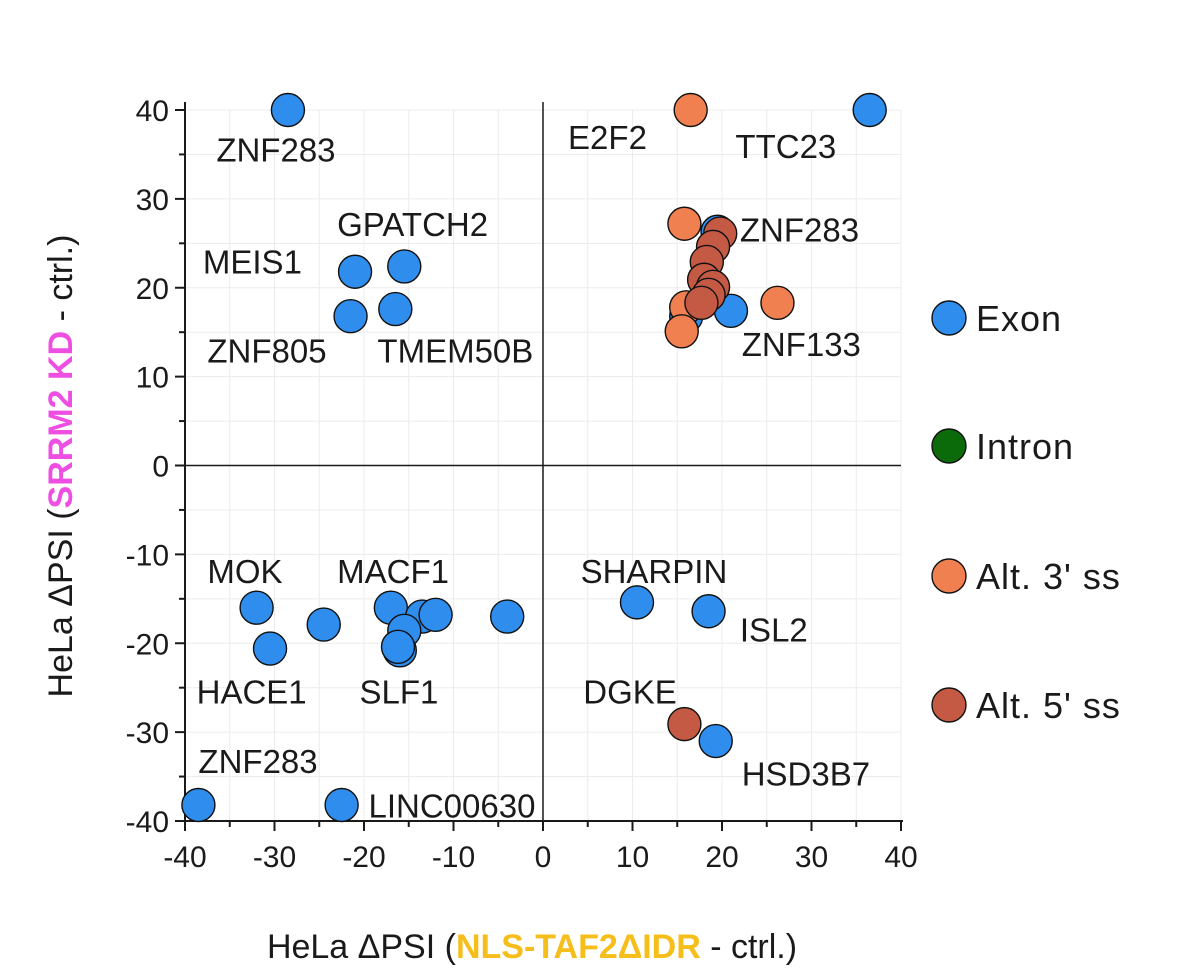  What do you see at coordinates (147, 733) in the screenshot?
I see `y-tick-label: -30` at bounding box center [147, 733].